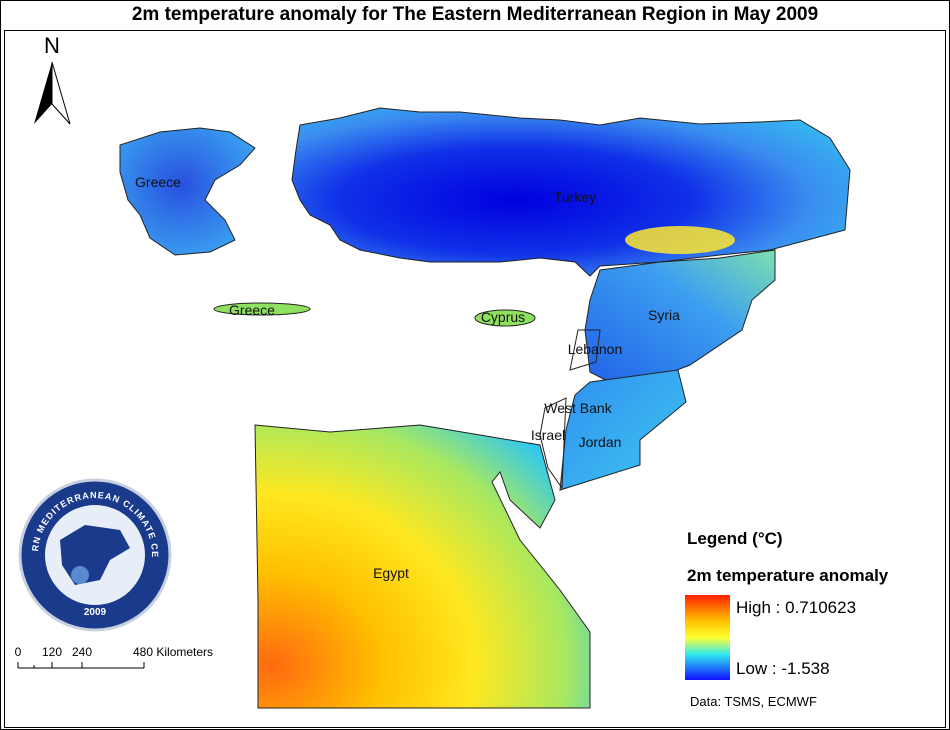 The width and height of the screenshot is (950, 730). I want to click on label-greece: Greece, so click(158, 182).